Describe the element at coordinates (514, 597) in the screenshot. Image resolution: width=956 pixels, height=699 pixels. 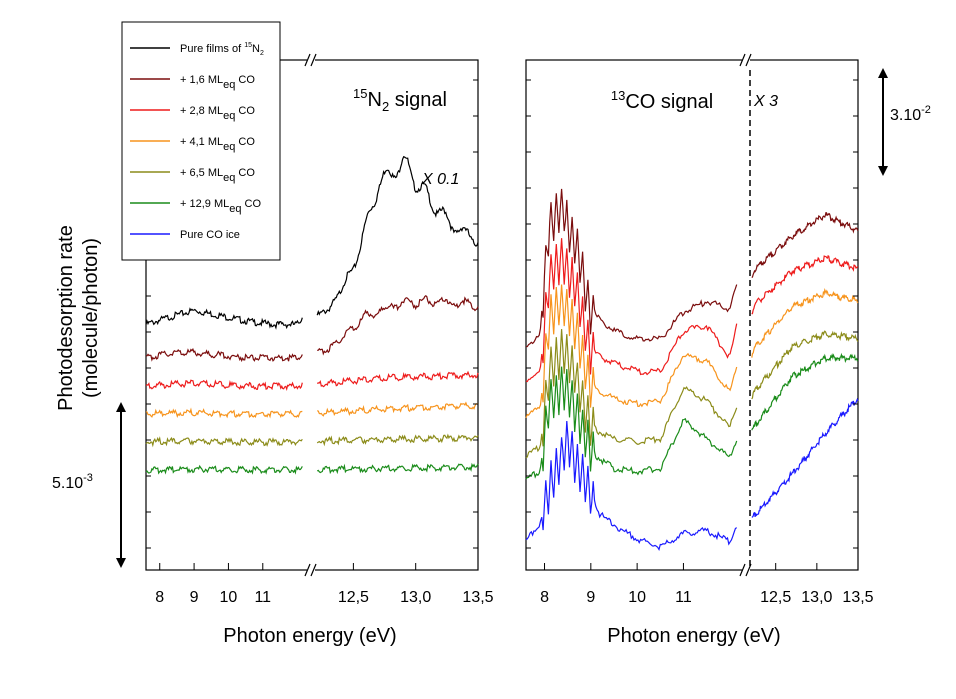
I see `axis-tick-labels: 8 9 10 11 12,5 13,0 13,5 8 9 10 11 12,5 13,0 13,5` at that location.